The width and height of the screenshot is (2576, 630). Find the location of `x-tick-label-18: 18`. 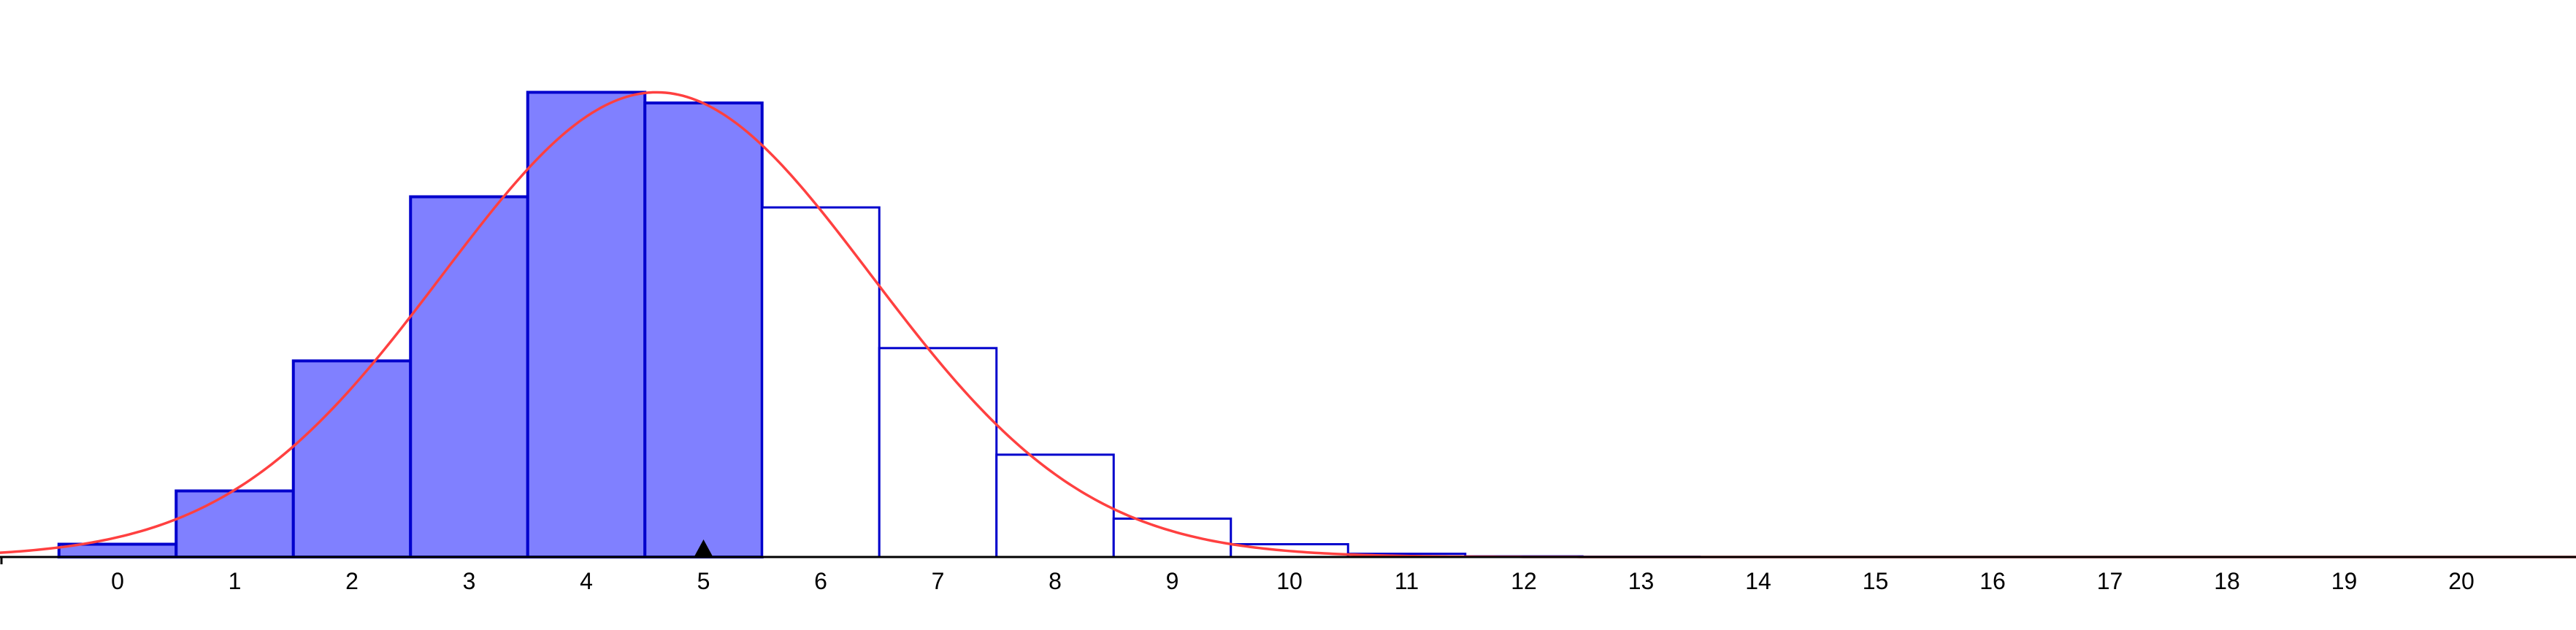

x-tick-label-18: 18 is located at coordinates (2227, 581).